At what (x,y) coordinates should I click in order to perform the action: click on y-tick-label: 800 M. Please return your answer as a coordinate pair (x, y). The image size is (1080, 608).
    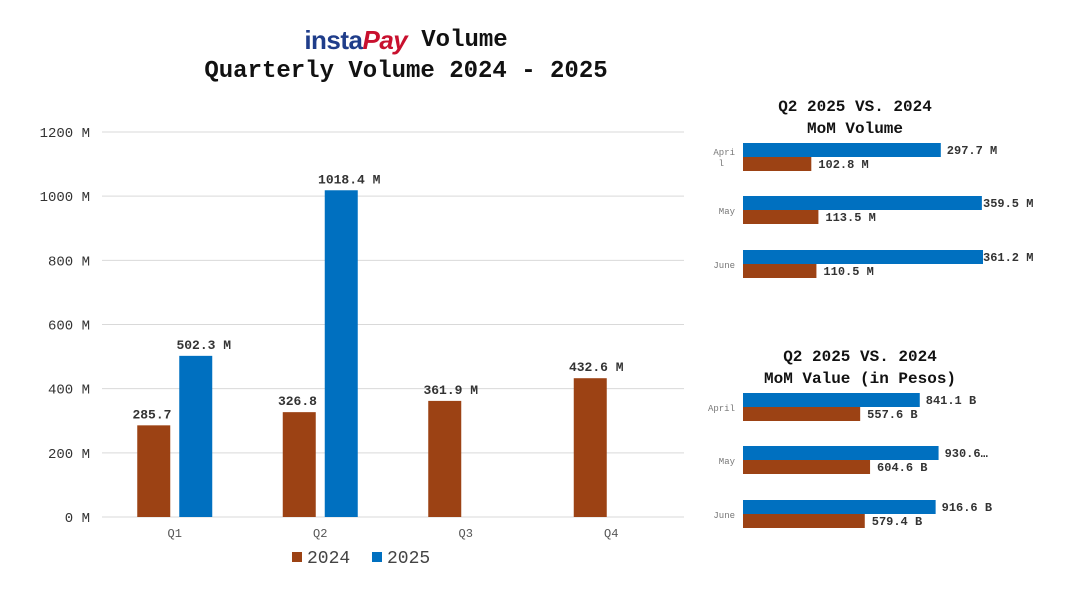
    Looking at the image, I should click on (69, 262).